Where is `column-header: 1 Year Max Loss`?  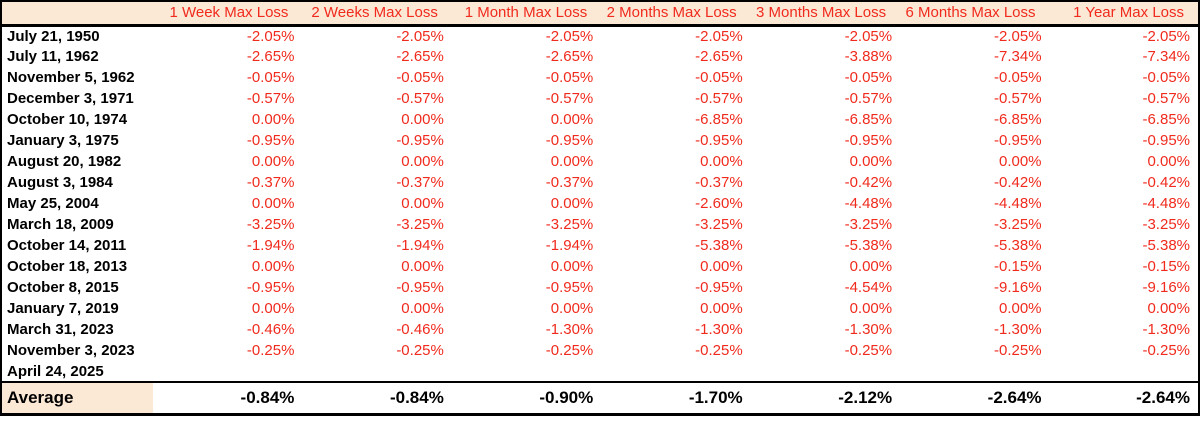
column-header: 1 Year Max Loss is located at coordinates (1128, 13).